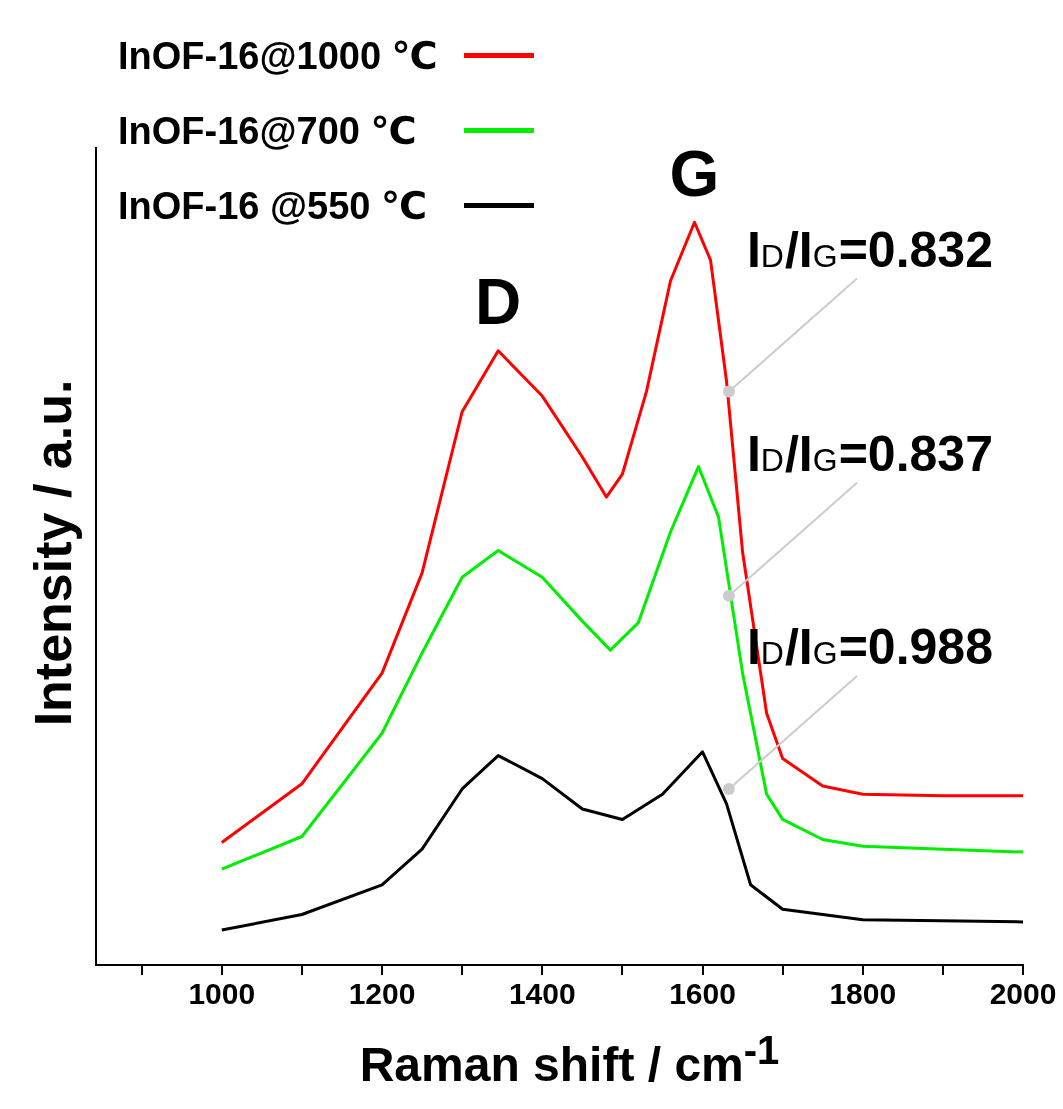  What do you see at coordinates (53, 553) in the screenshot?
I see `y-axis-title: Intensity / a.u.` at bounding box center [53, 553].